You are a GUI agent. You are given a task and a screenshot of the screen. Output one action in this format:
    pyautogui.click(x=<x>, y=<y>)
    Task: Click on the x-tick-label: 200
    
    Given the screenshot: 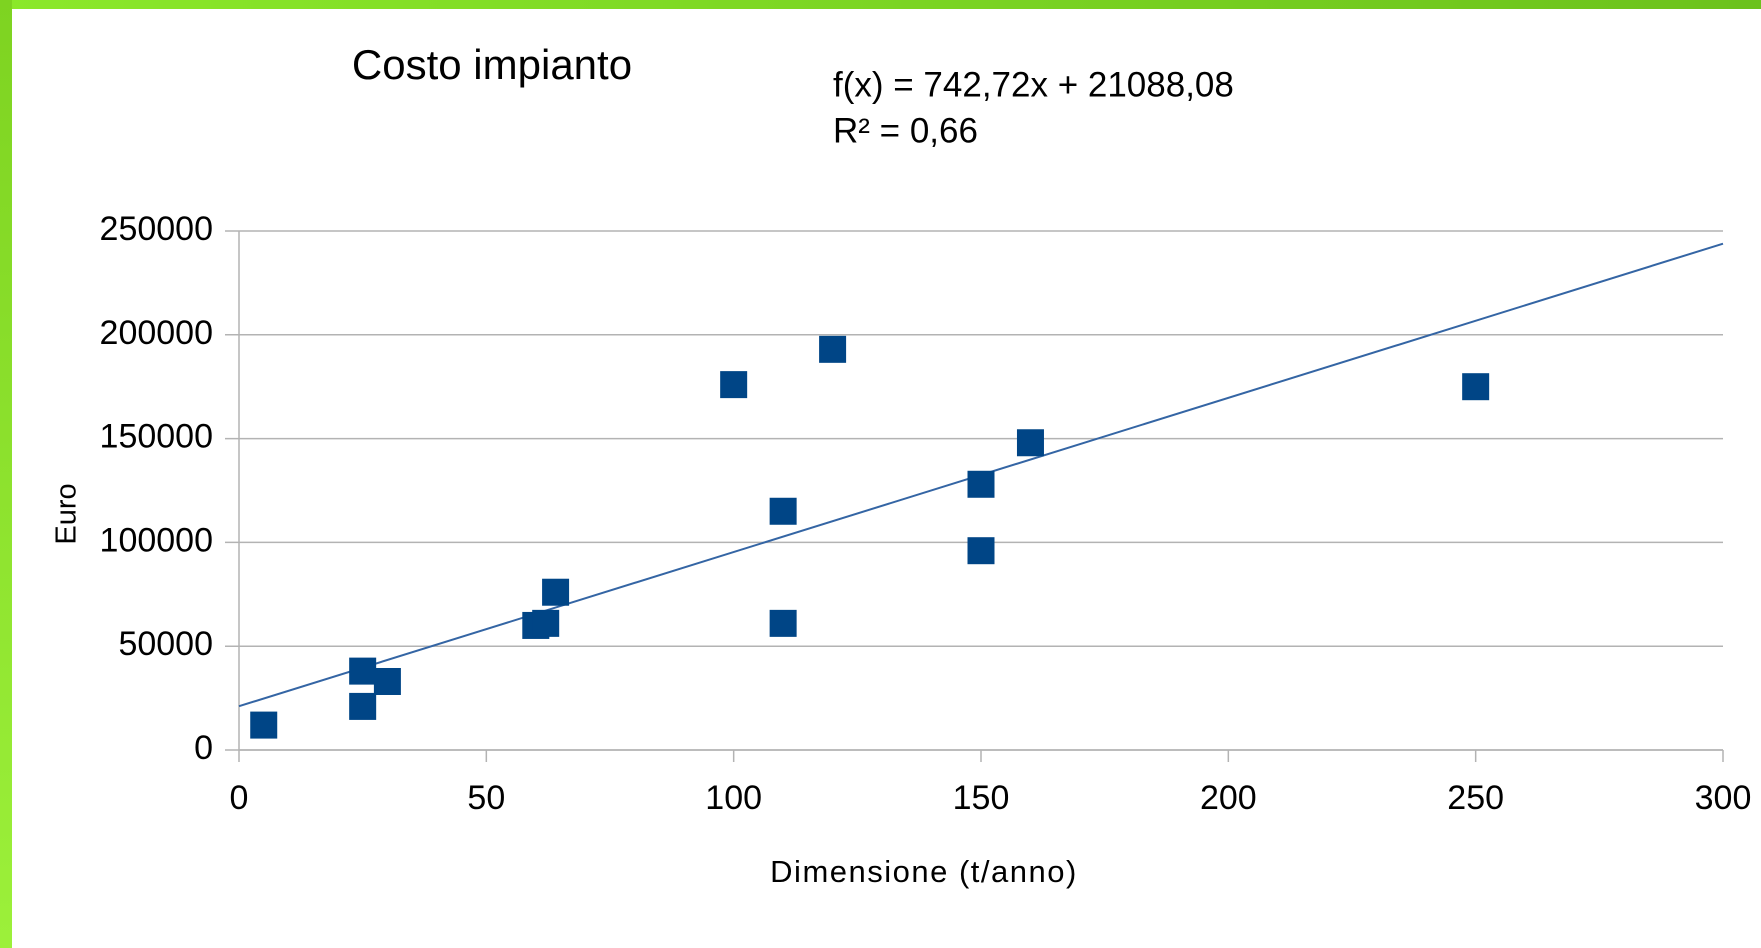 What is the action you would take?
    pyautogui.click(x=1228, y=798)
    